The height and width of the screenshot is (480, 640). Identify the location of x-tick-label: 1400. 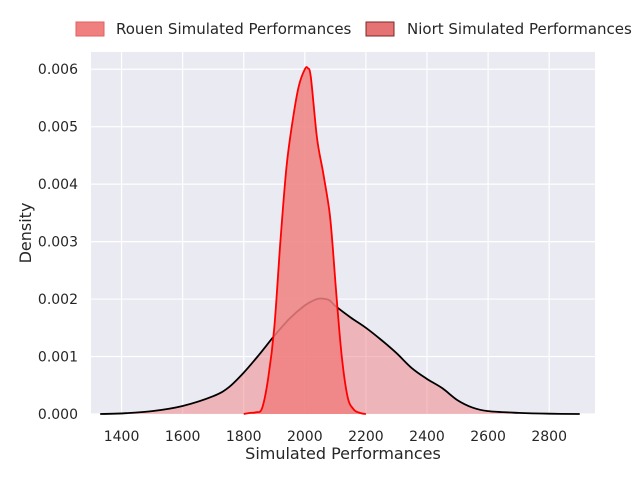
(122, 437).